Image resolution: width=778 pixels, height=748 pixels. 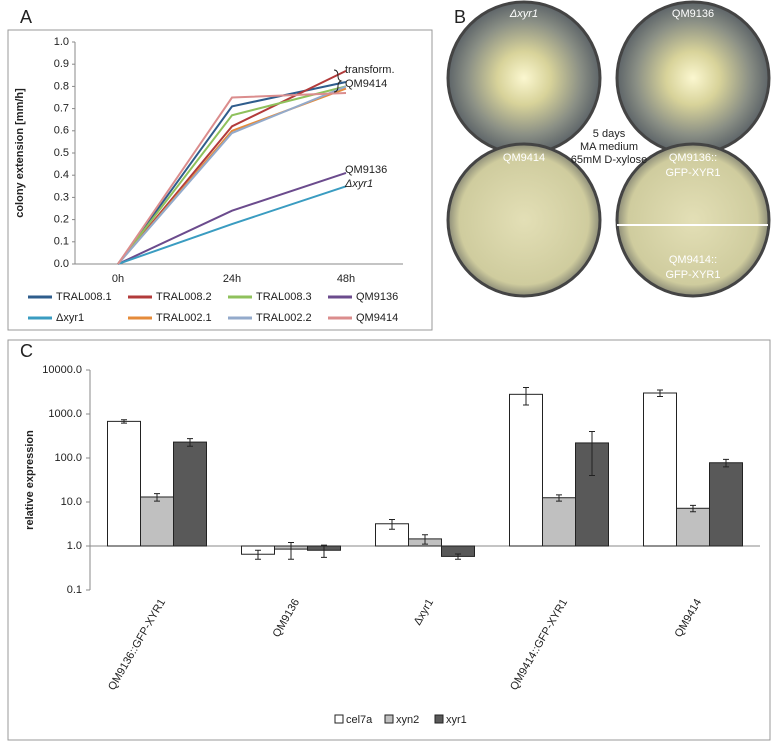 What do you see at coordinates (137, 644) in the screenshot?
I see `x-tick-label: QM9136::GFP-XYR1` at bounding box center [137, 644].